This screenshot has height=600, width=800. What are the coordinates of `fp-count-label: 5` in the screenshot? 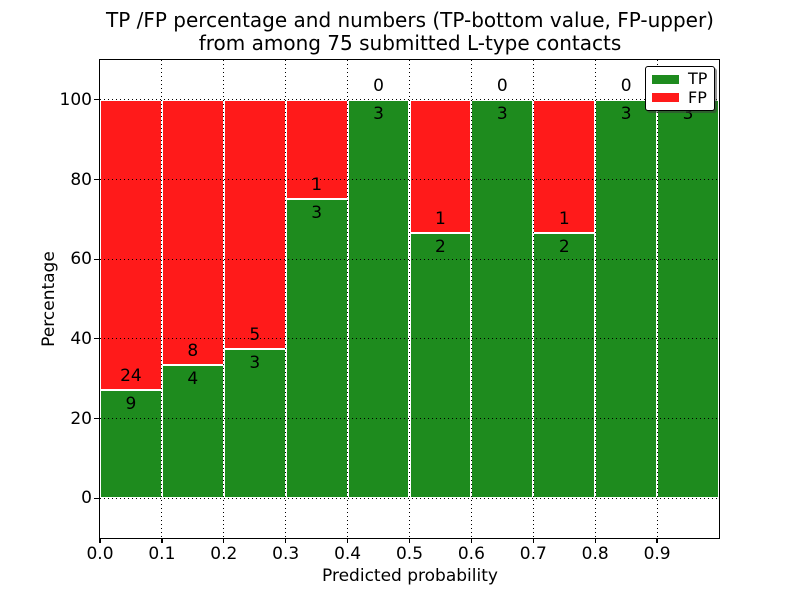 It's located at (255, 334).